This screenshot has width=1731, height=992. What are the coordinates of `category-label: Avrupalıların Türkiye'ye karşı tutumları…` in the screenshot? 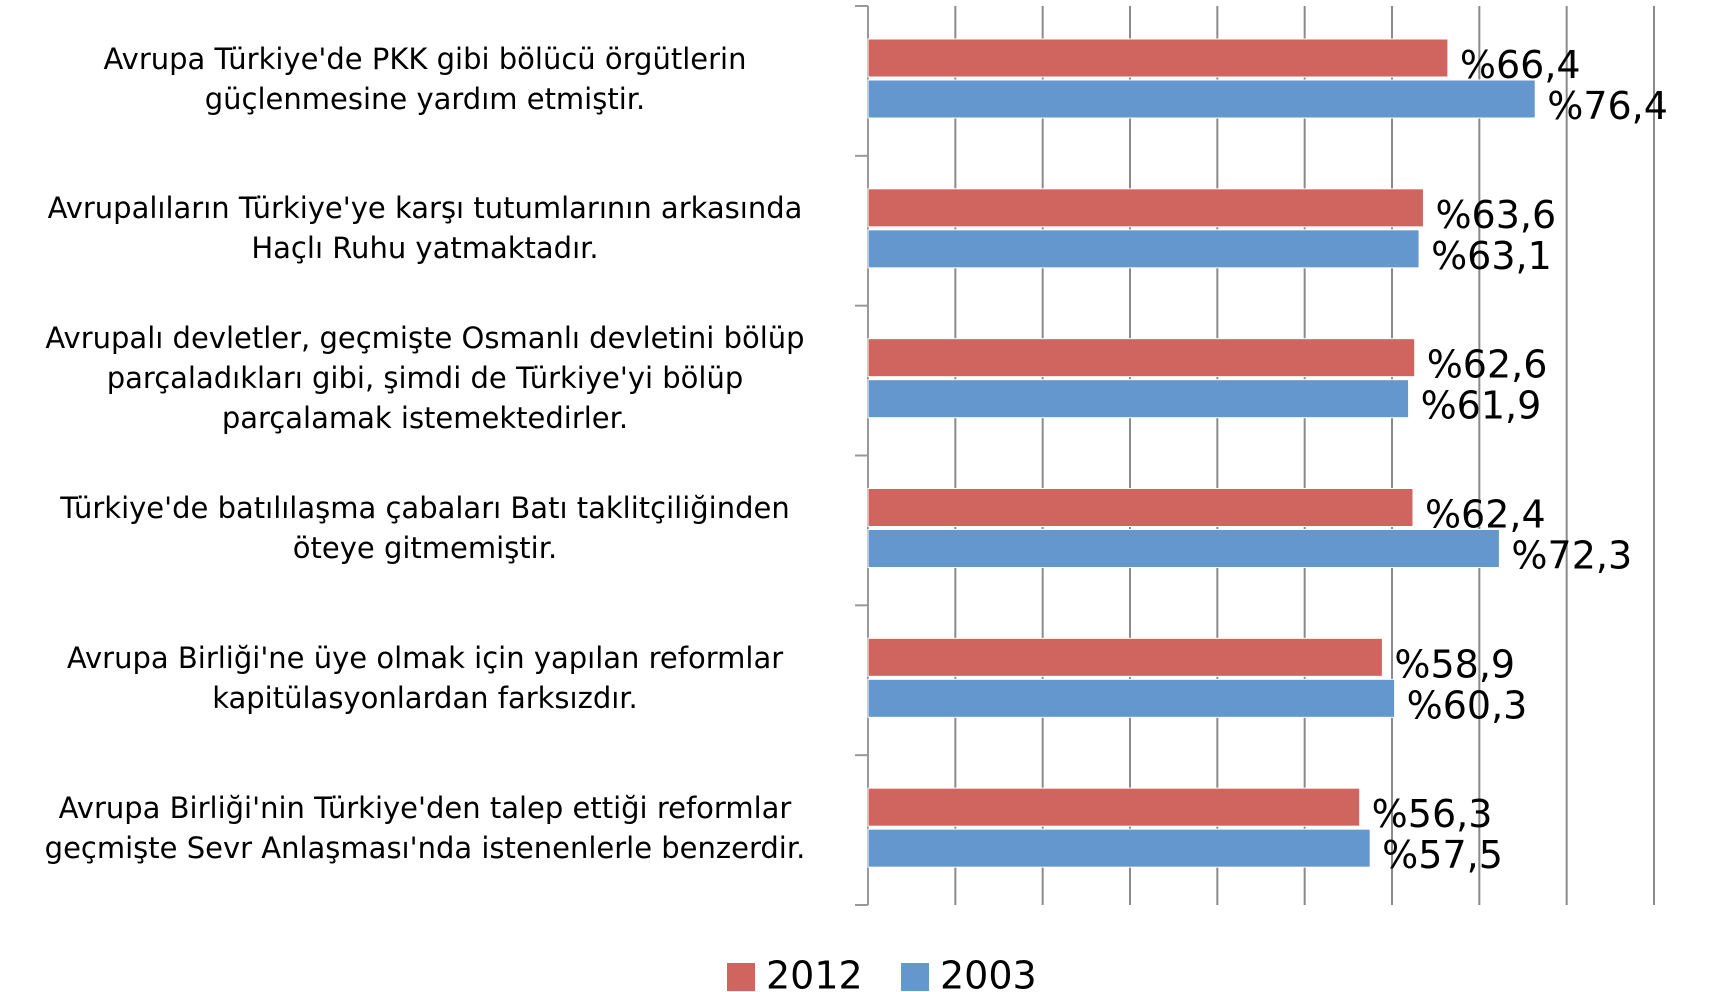 It's located at (425, 228).